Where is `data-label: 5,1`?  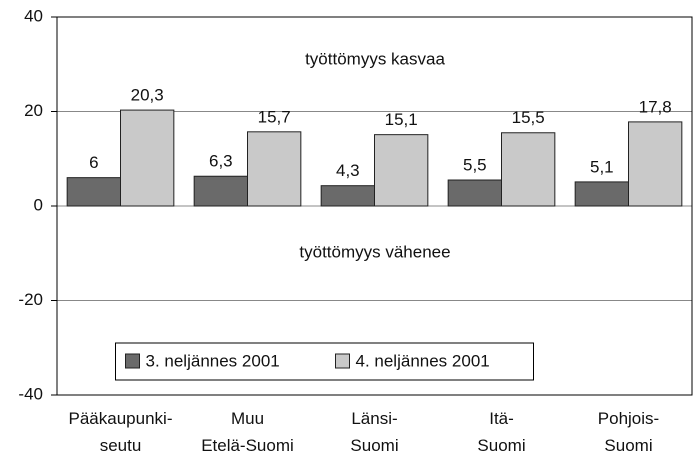 data-label: 5,1 is located at coordinates (602, 166).